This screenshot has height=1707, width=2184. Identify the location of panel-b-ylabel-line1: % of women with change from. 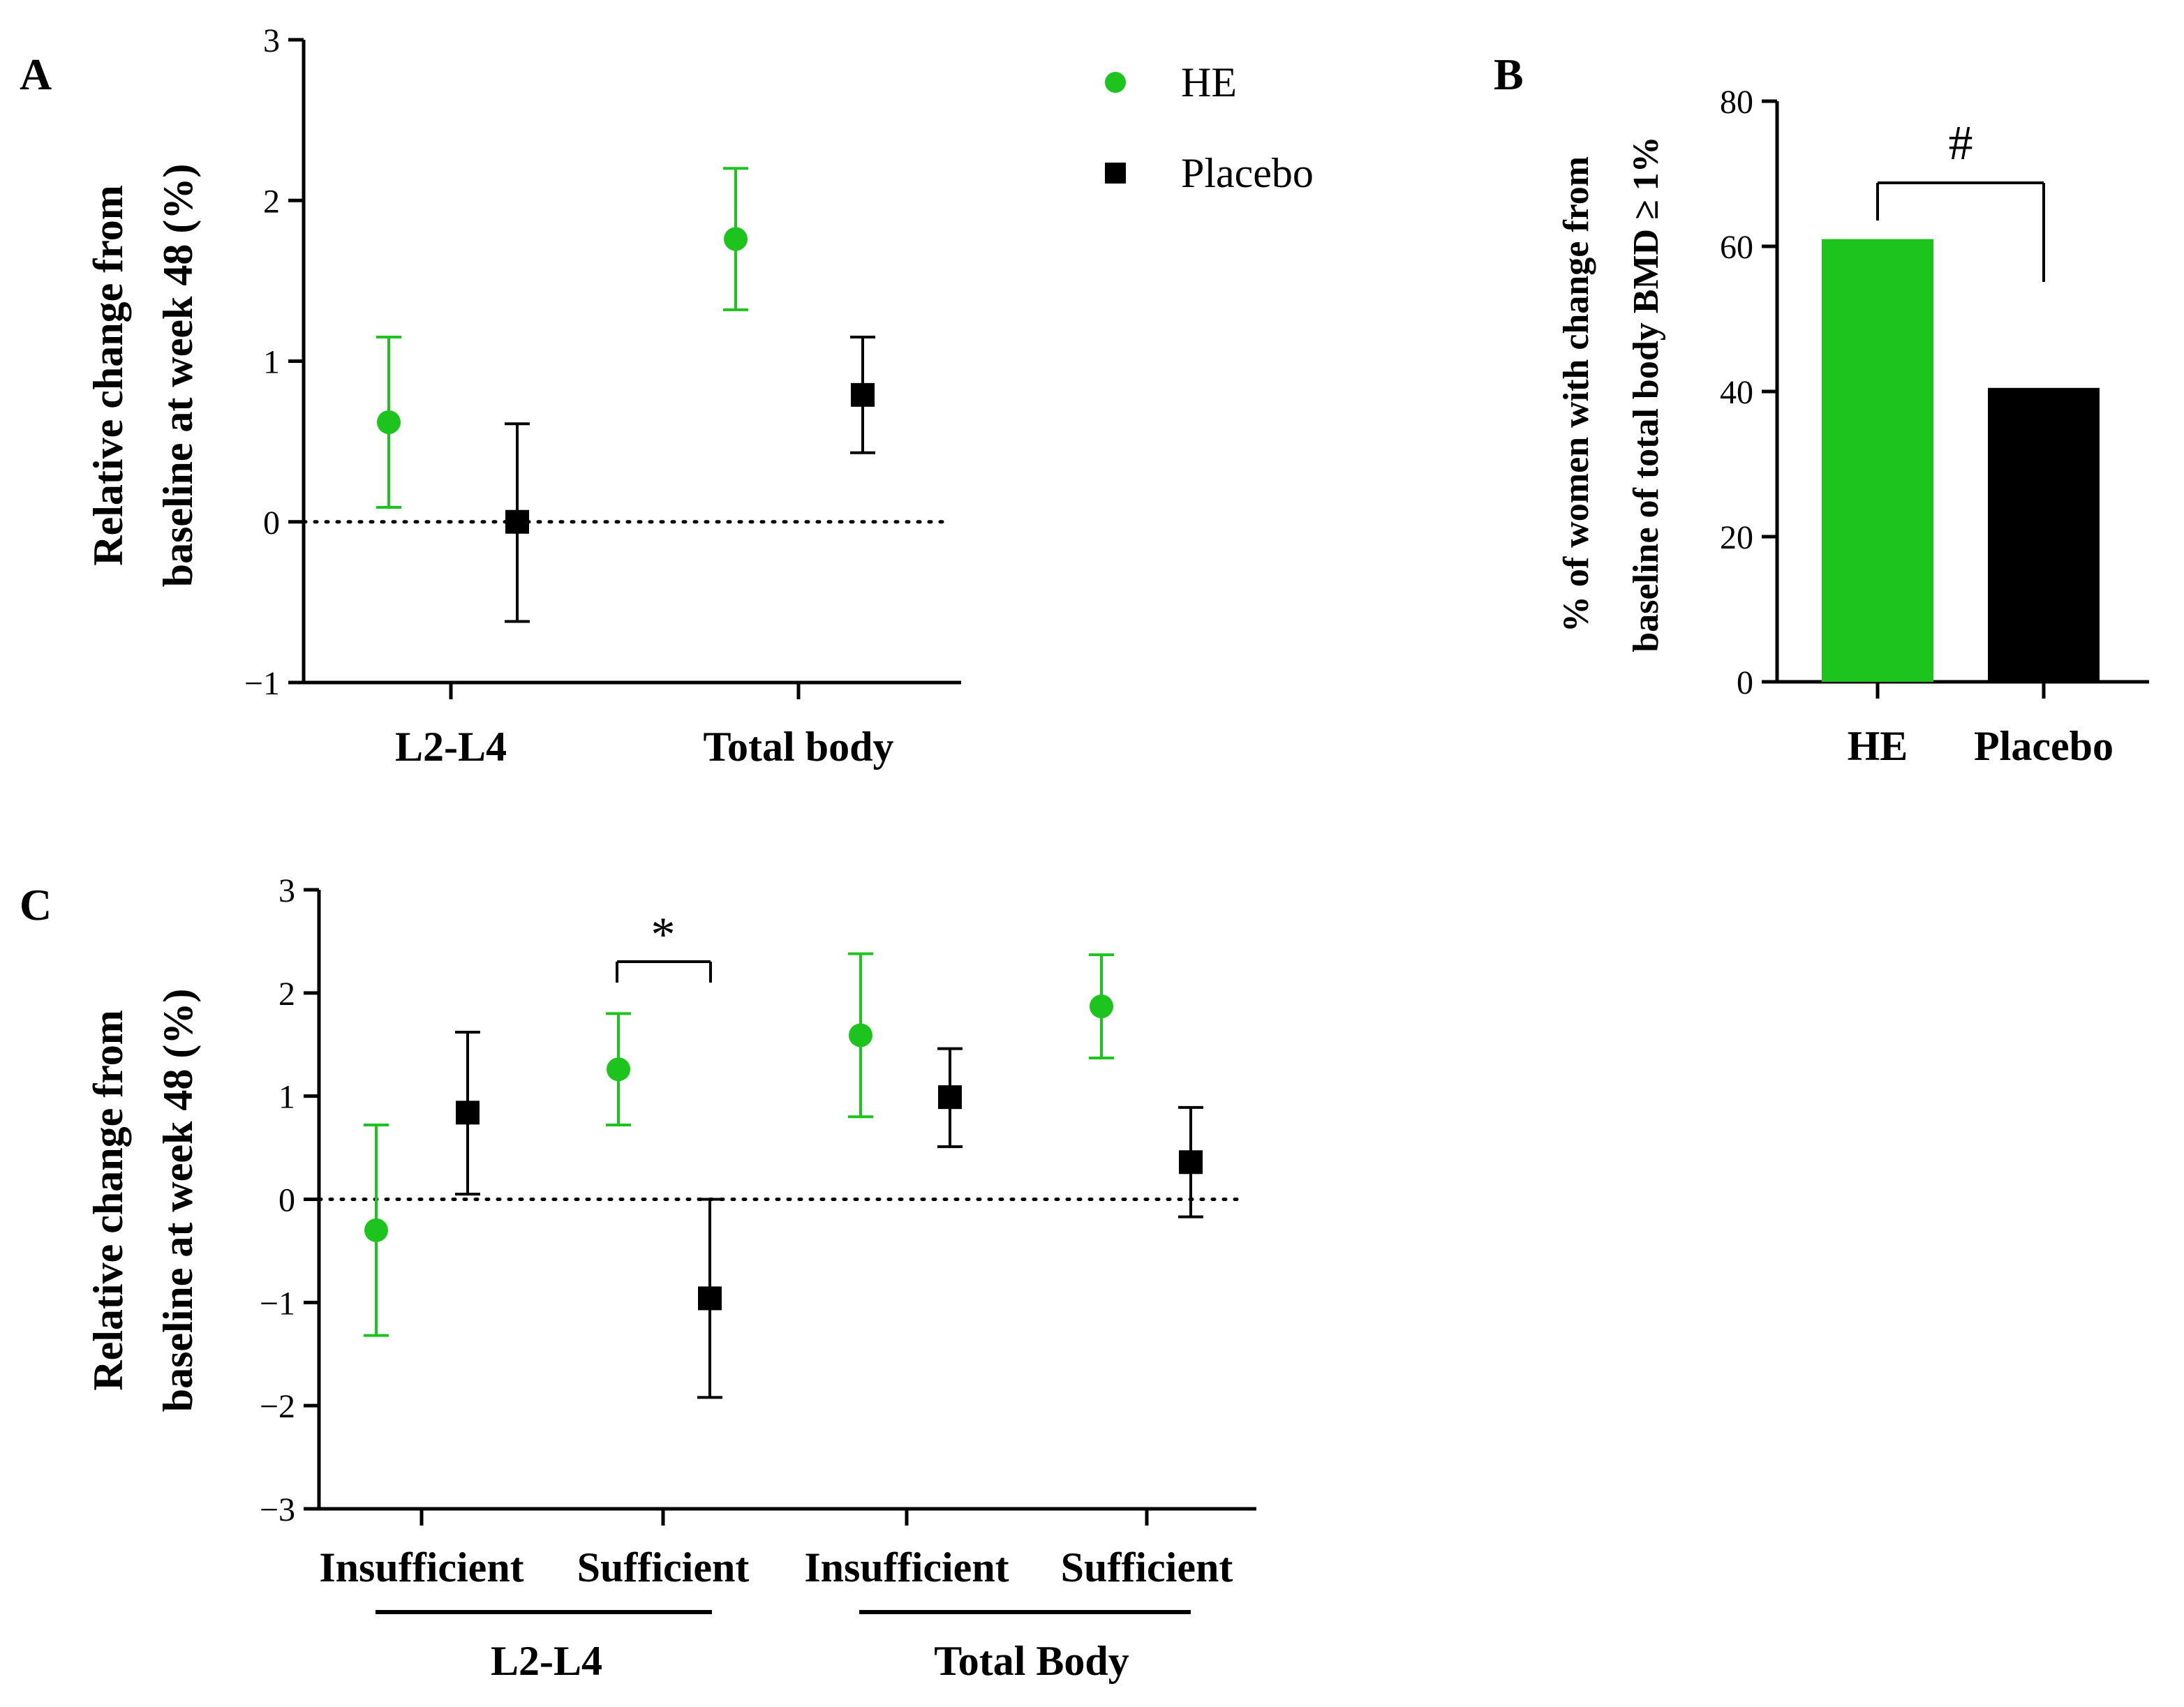
(1577, 394).